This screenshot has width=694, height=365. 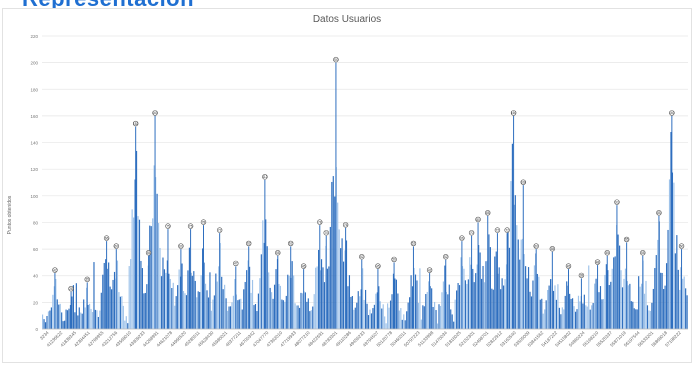 I want to click on data-label: 52, so click(x=446, y=257).